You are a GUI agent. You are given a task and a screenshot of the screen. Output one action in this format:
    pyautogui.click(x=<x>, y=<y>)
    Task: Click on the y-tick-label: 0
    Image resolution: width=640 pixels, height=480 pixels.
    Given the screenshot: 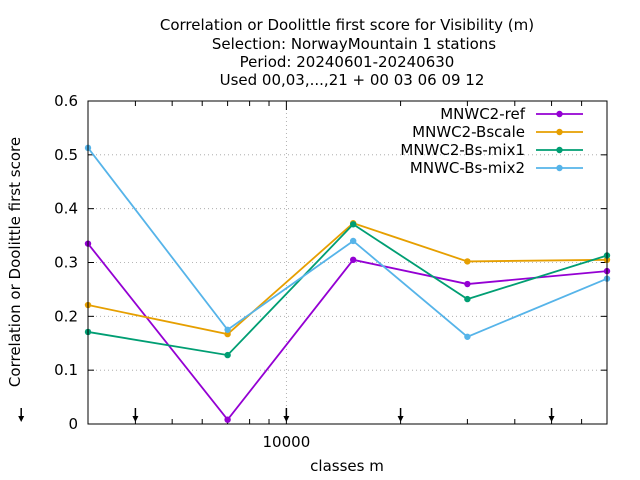 What is the action you would take?
    pyautogui.click(x=73, y=424)
    